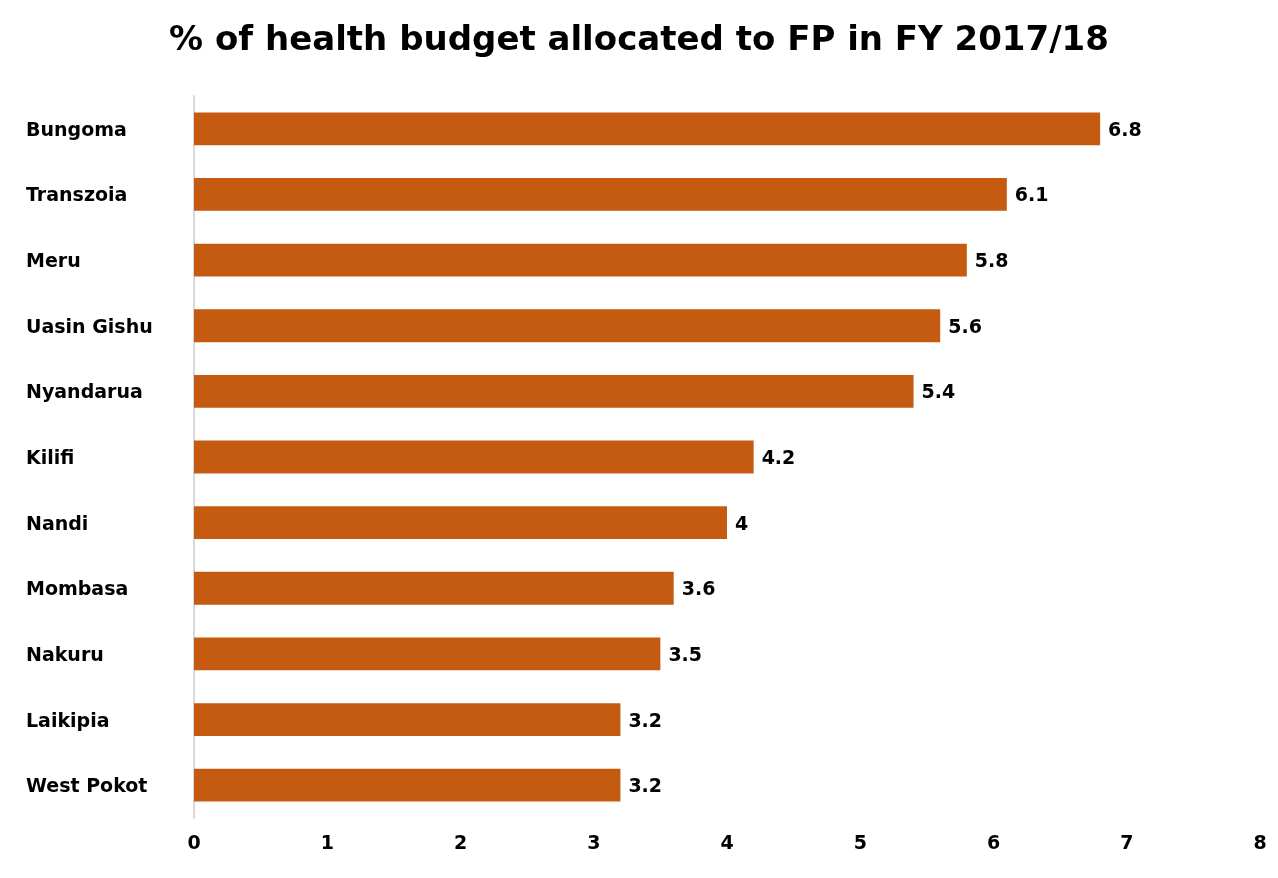  I want to click on x-tick-label: 2, so click(460, 841).